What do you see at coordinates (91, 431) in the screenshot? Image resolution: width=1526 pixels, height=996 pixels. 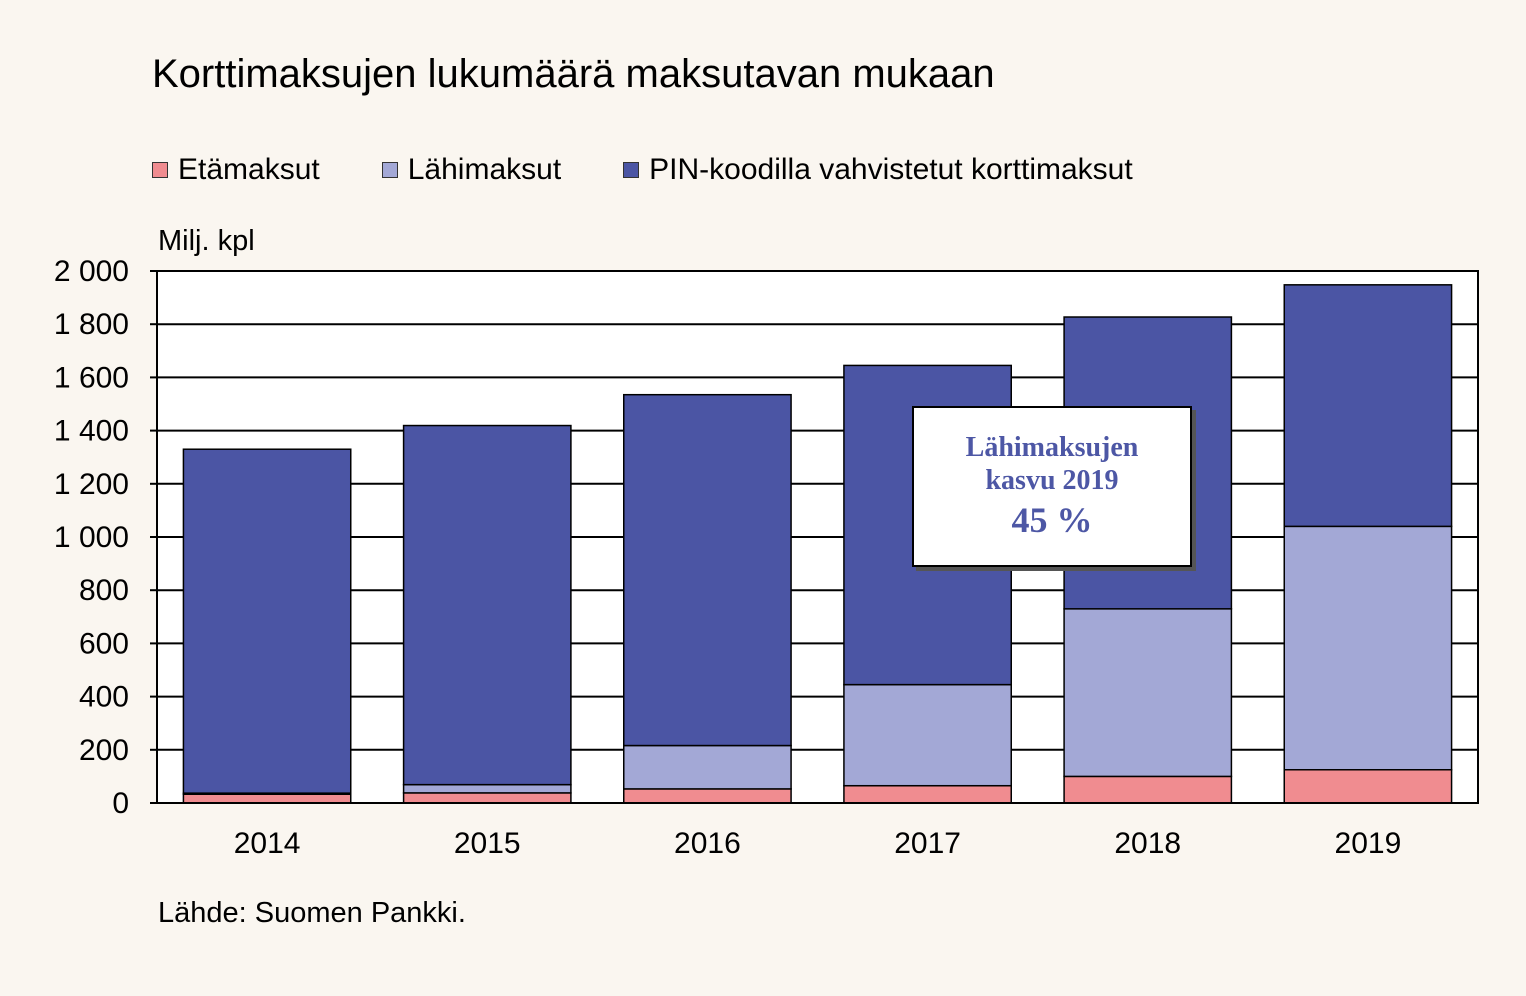 I see `y-tick-label: 1 400` at bounding box center [91, 431].